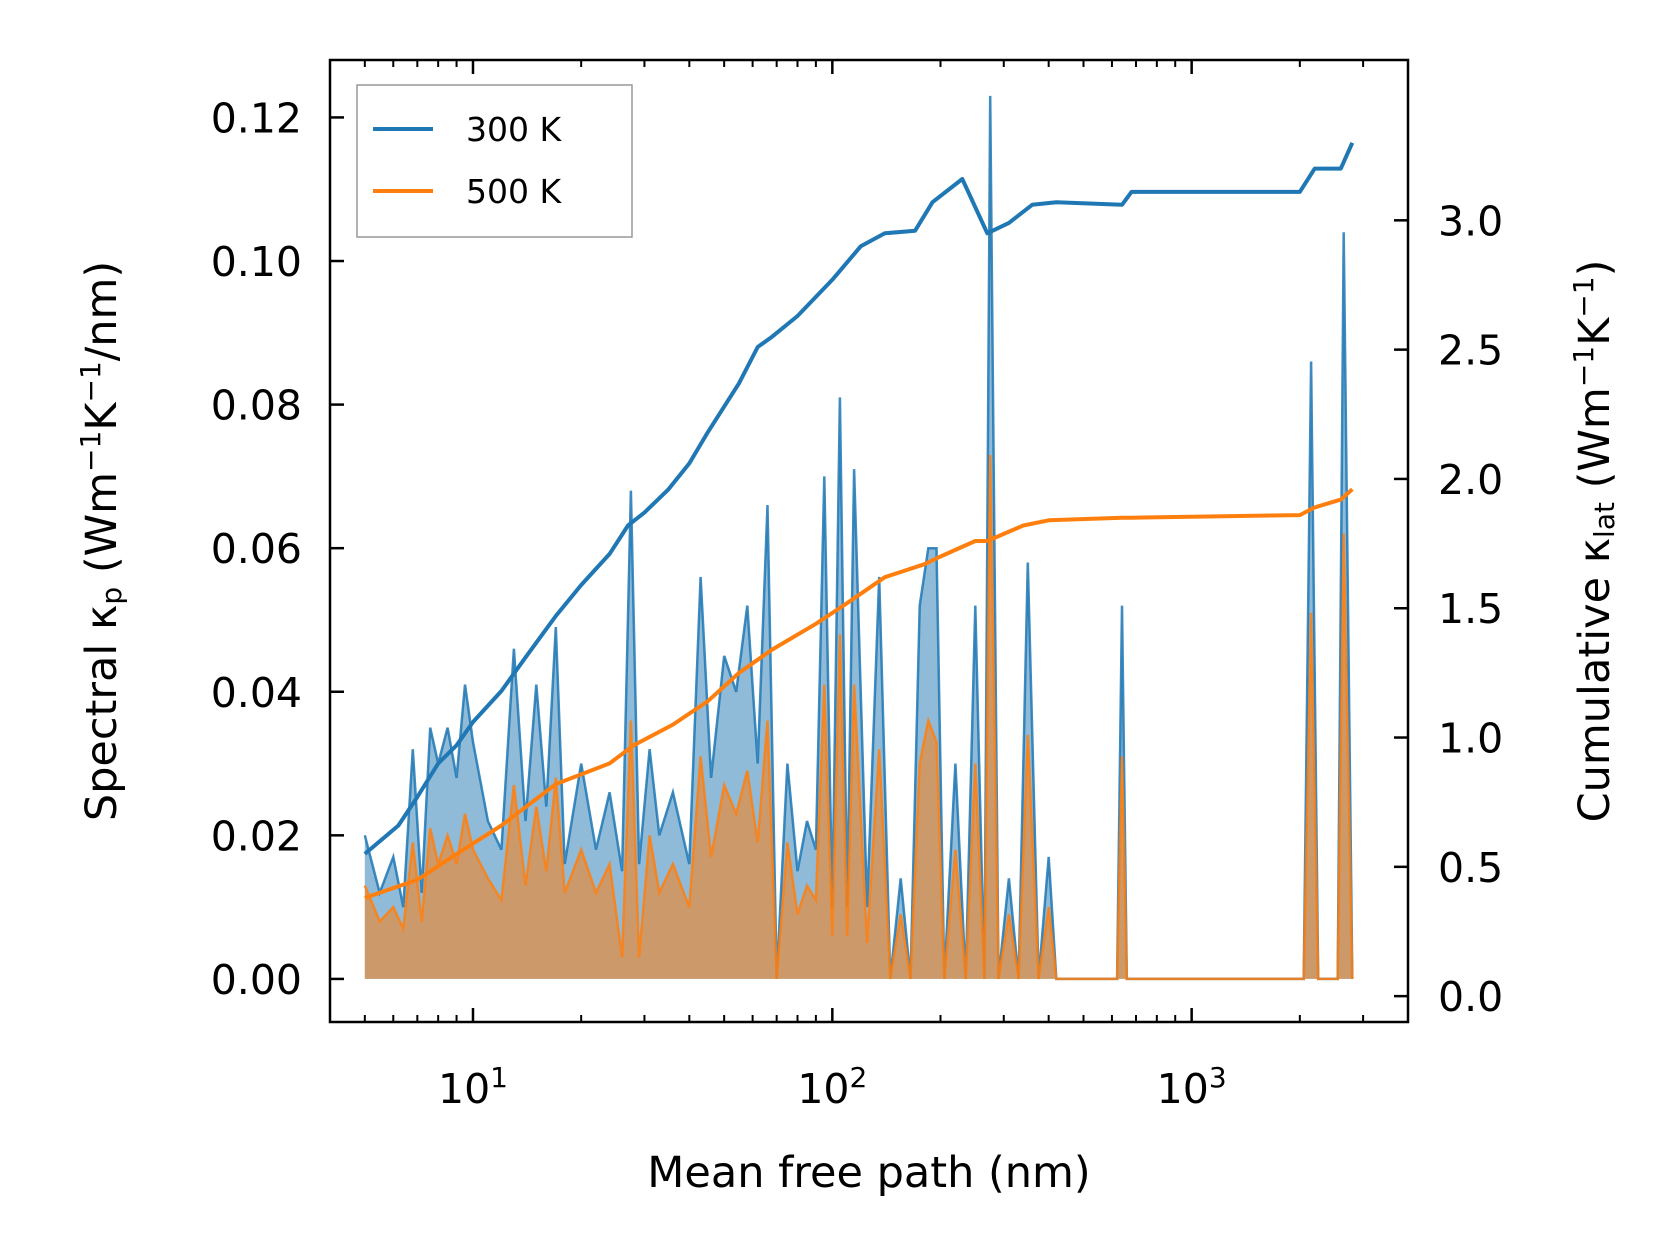 The height and width of the screenshot is (1254, 1679). What do you see at coordinates (473, 1087) in the screenshot?
I see `x-tick-label: 10¹` at bounding box center [473, 1087].